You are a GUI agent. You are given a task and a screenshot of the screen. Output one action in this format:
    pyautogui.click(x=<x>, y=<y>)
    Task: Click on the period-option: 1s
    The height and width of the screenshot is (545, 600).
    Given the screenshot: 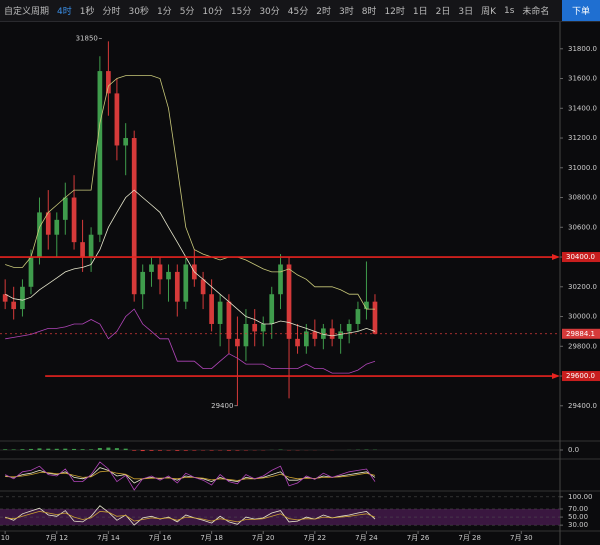 What is the action you would take?
    pyautogui.click(x=509, y=10)
    